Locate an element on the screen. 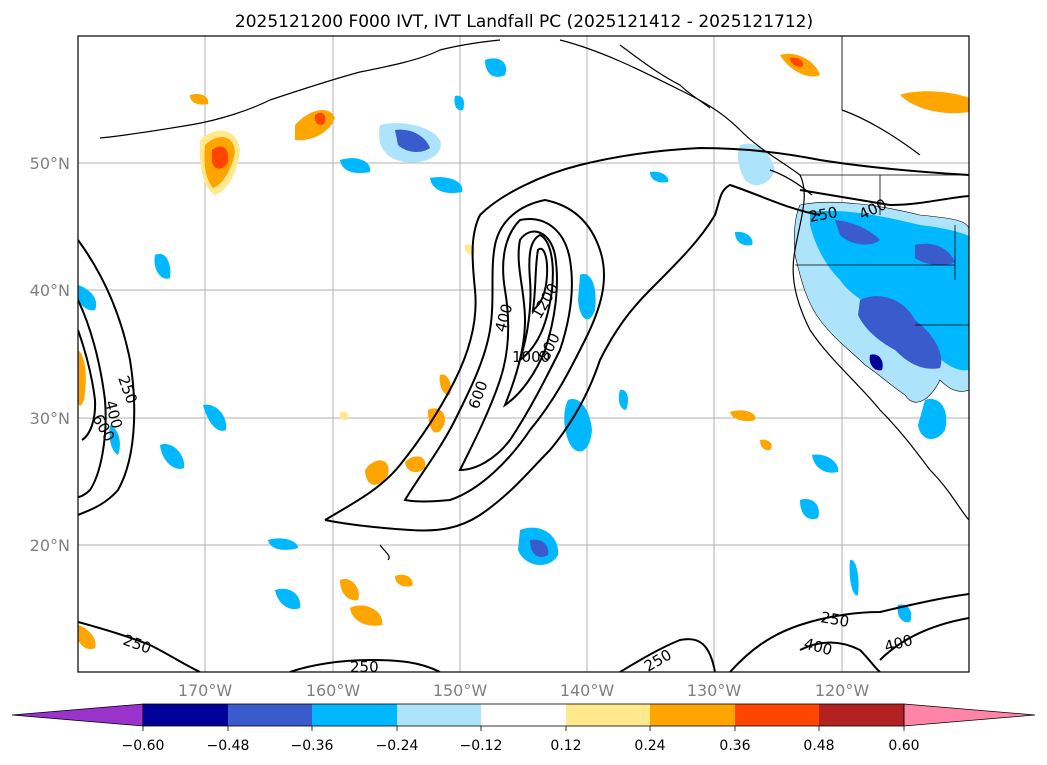  coast-southeast-alaska is located at coordinates (665, 76).